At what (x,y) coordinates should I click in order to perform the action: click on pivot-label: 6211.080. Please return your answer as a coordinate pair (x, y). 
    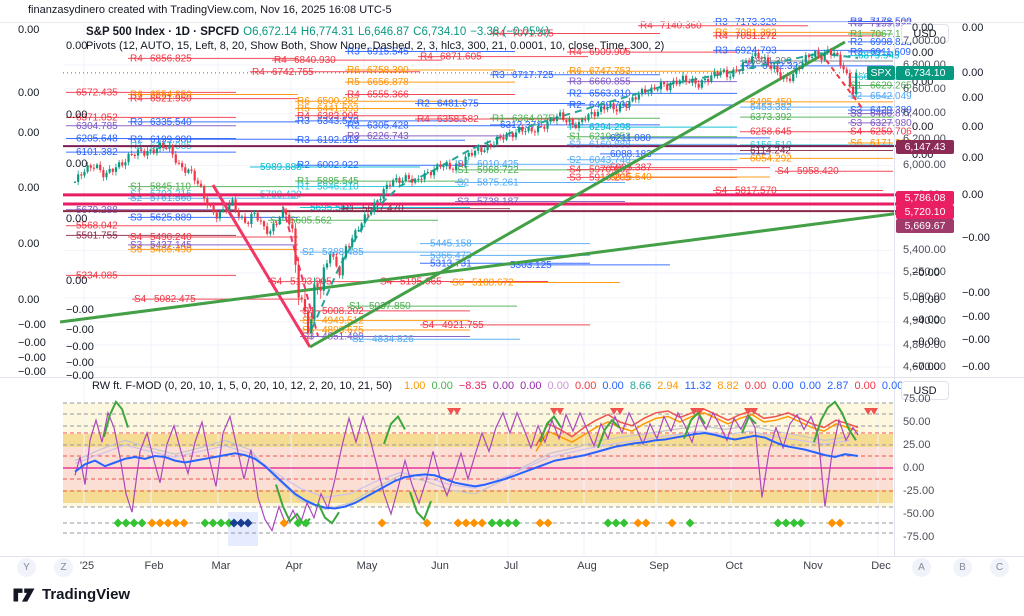
    Looking at the image, I should click on (630, 138).